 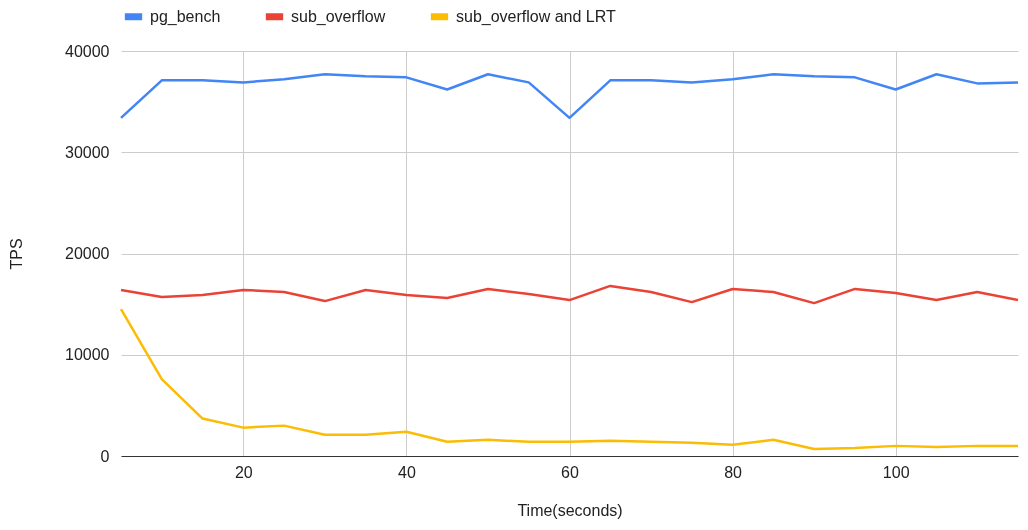 What do you see at coordinates (243, 472) in the screenshot?
I see `x-tick-label: 20` at bounding box center [243, 472].